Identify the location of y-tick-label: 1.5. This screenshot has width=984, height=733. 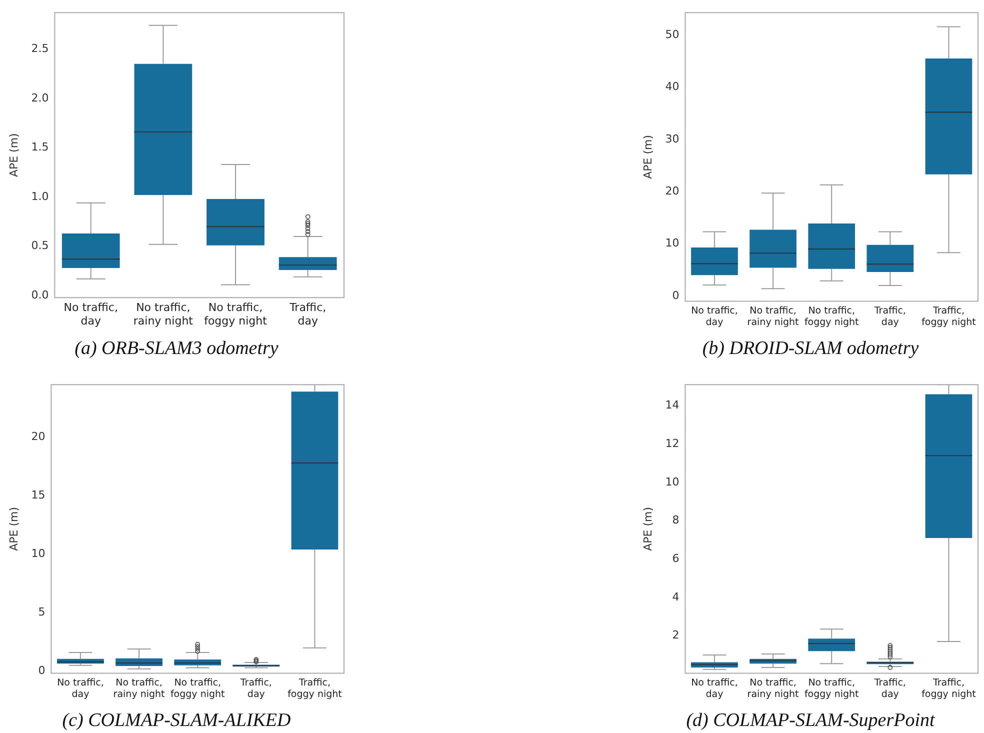
(40, 147).